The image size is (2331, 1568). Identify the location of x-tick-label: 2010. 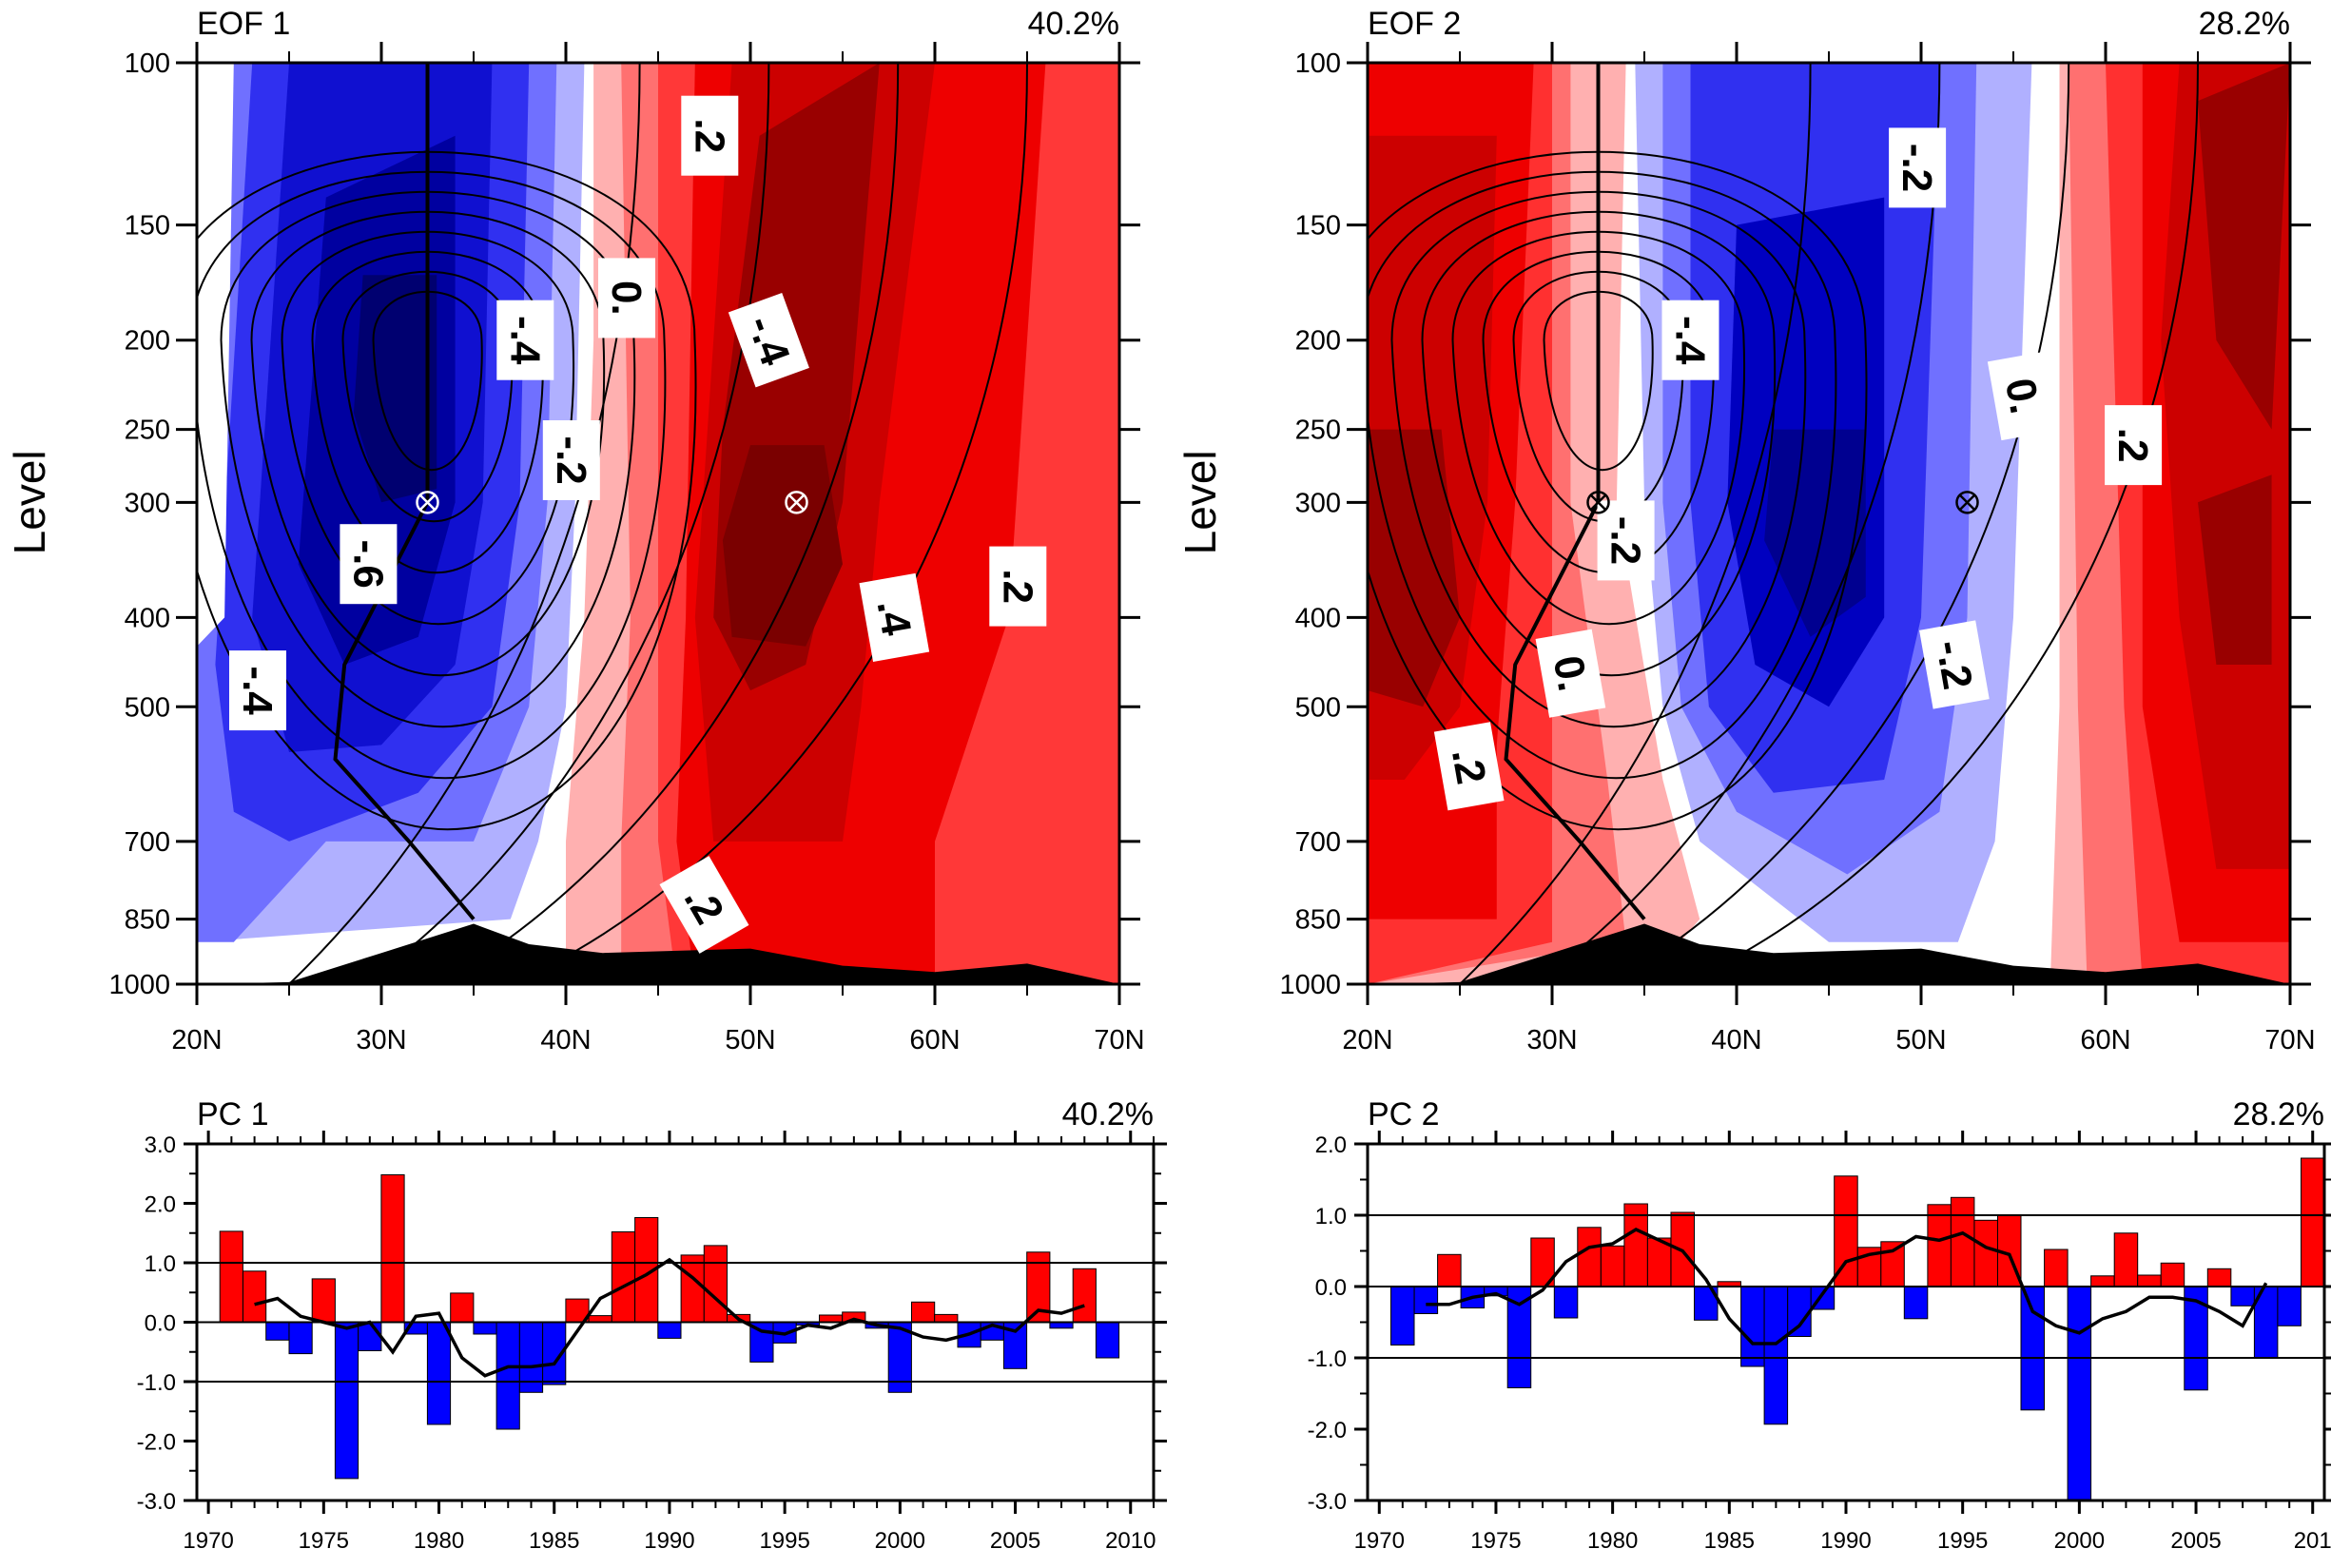
(1130, 1541).